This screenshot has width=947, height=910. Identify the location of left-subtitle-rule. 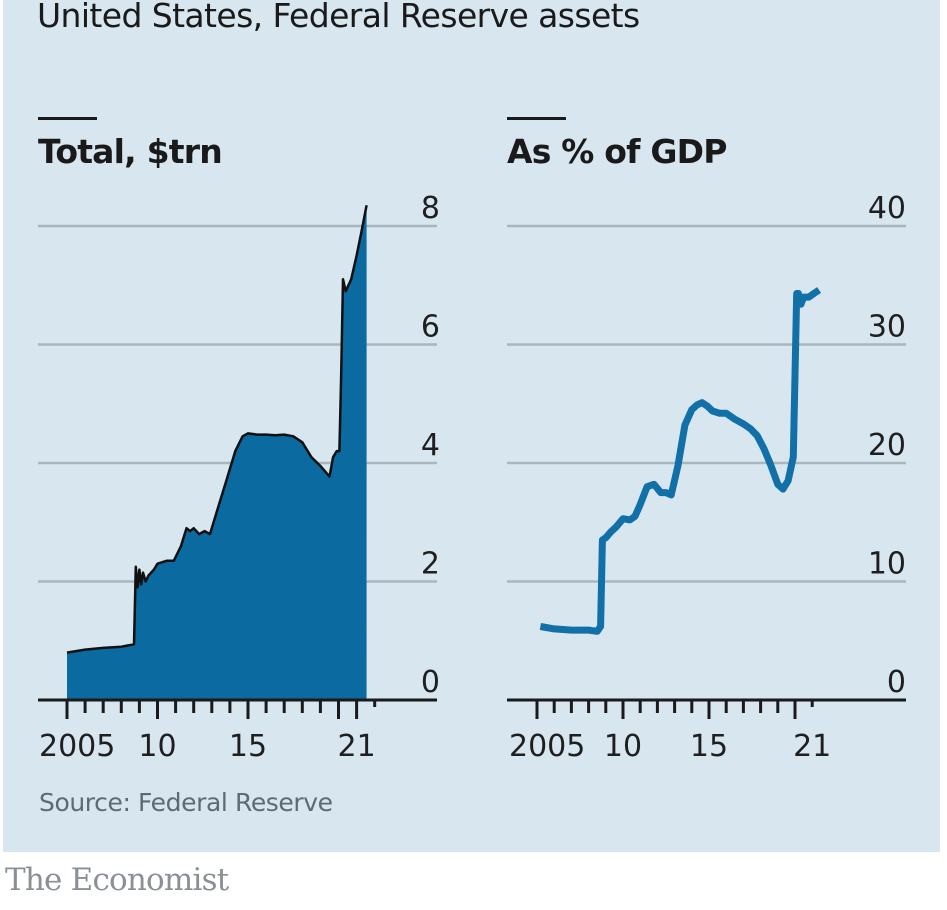
(67, 118).